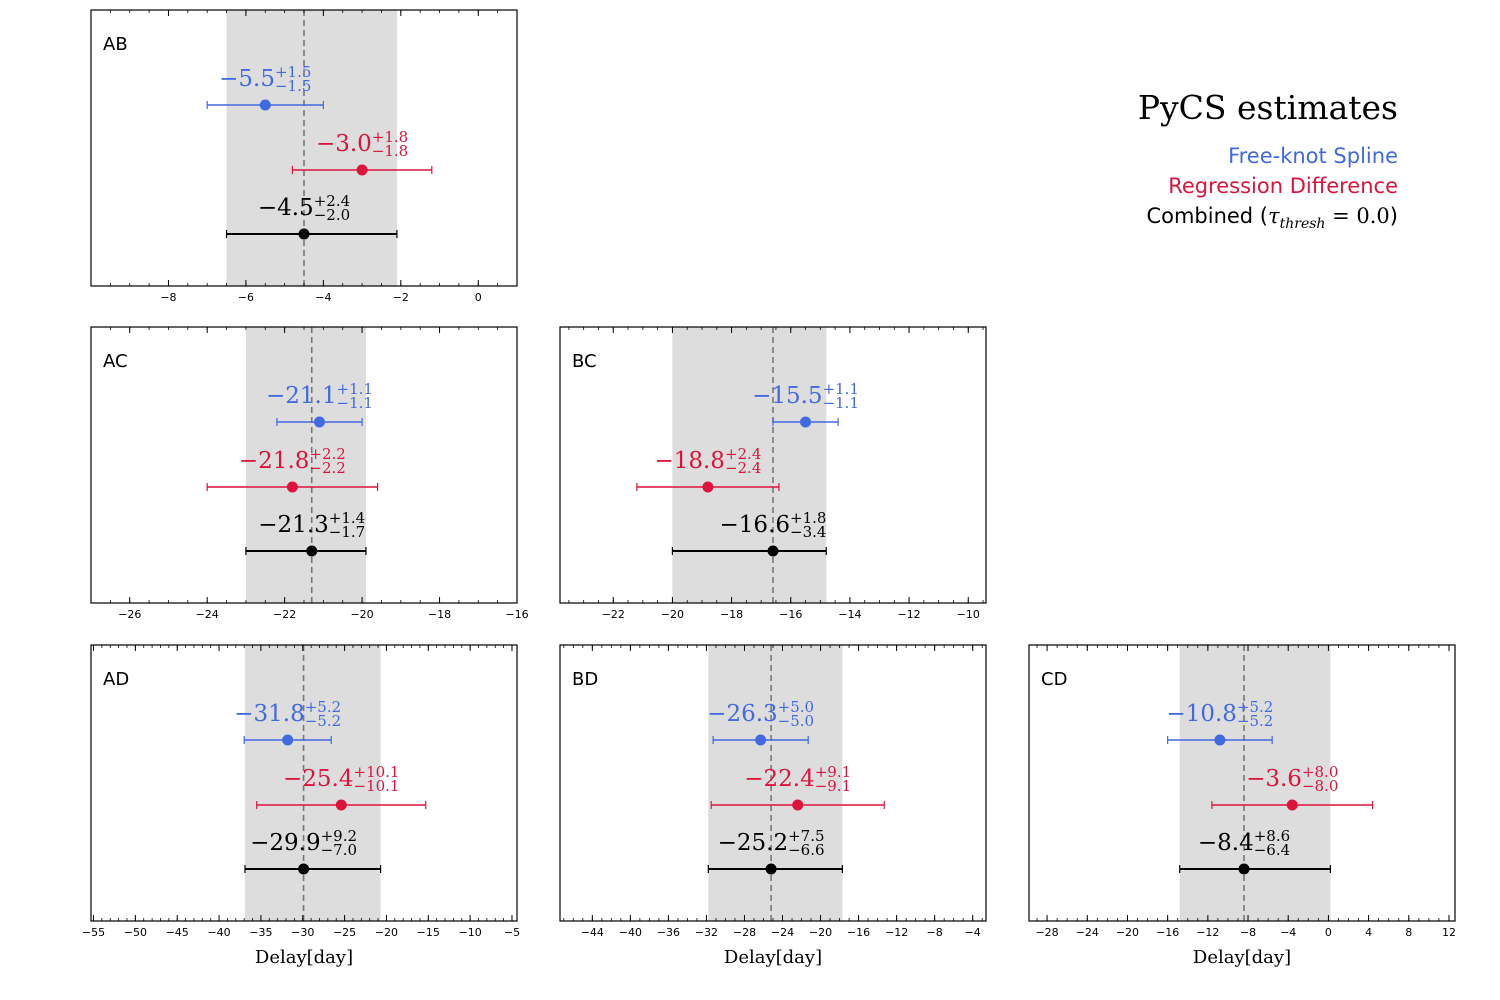 The width and height of the screenshot is (1500, 1000). Describe the element at coordinates (1328, 932) in the screenshot. I see `x-tick-label: 0` at that location.